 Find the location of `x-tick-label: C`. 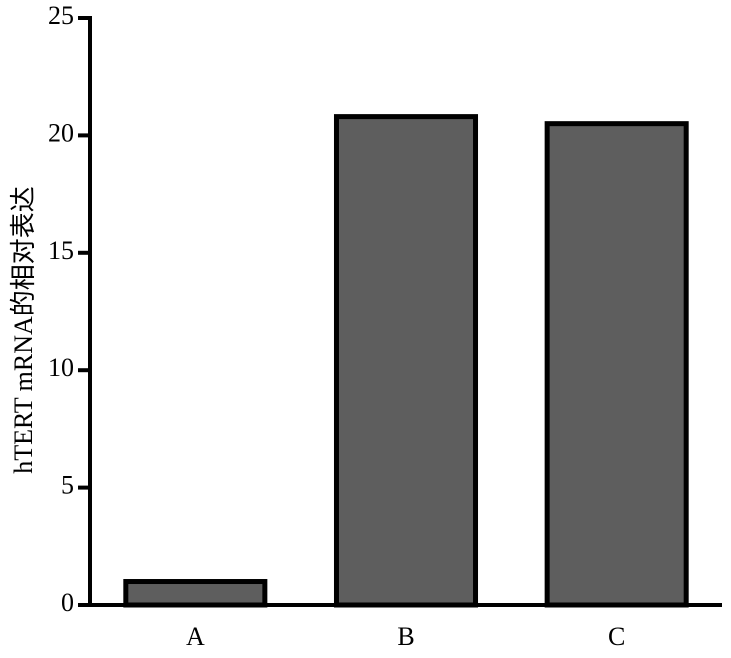

x-tick-label: C is located at coordinates (616, 636).